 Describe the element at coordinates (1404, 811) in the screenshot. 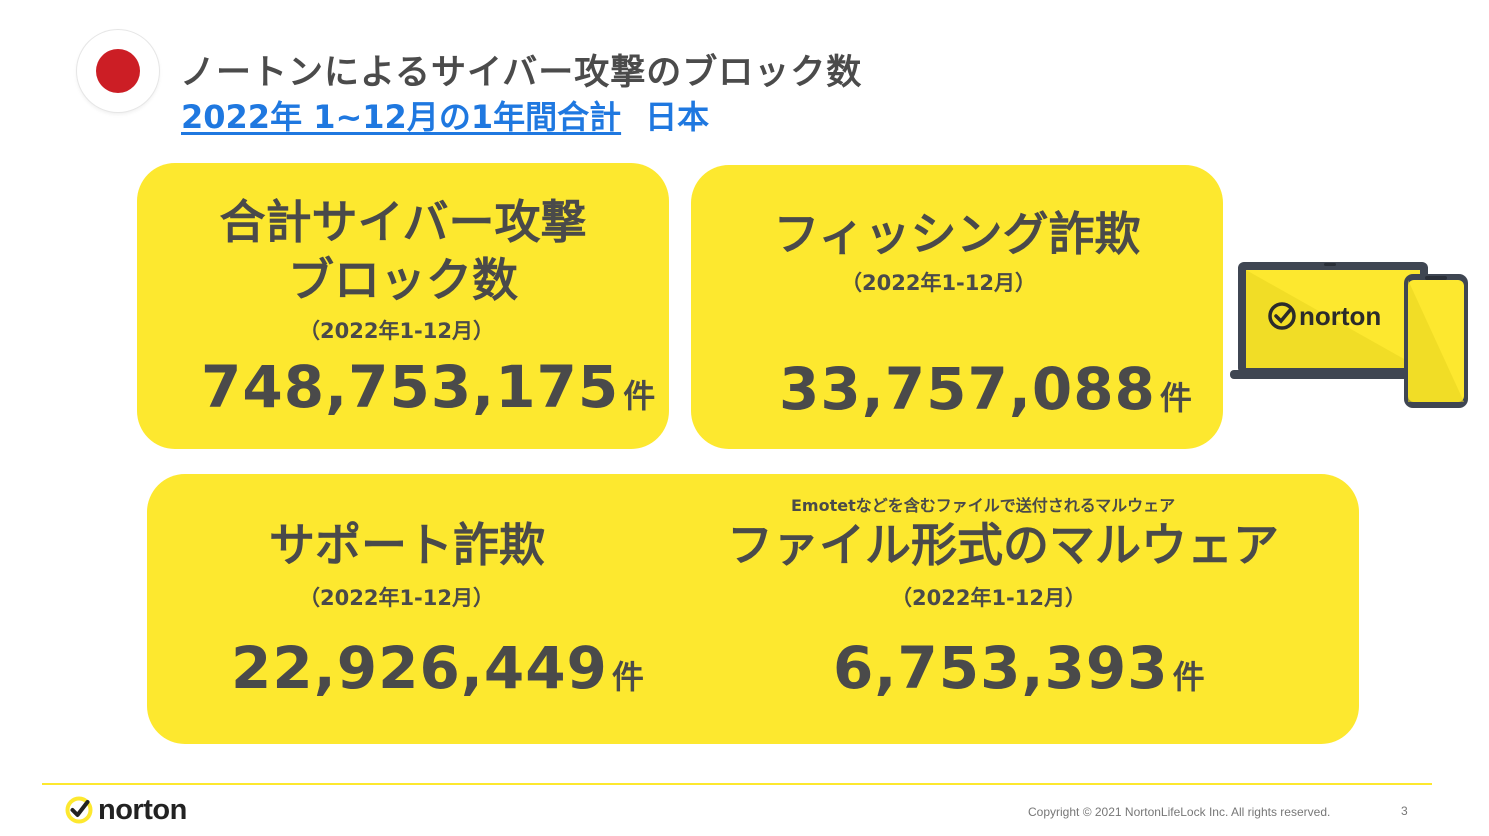

I see `page-number: 3` at that location.